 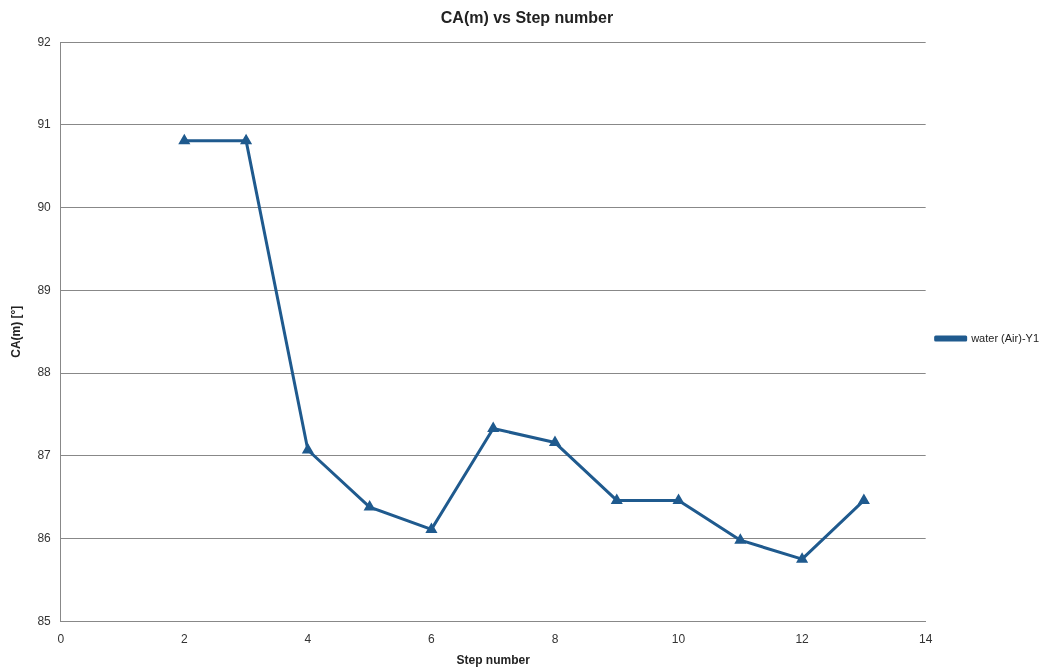 What do you see at coordinates (44, 455) in the screenshot?
I see `y-tick-label: 87` at bounding box center [44, 455].